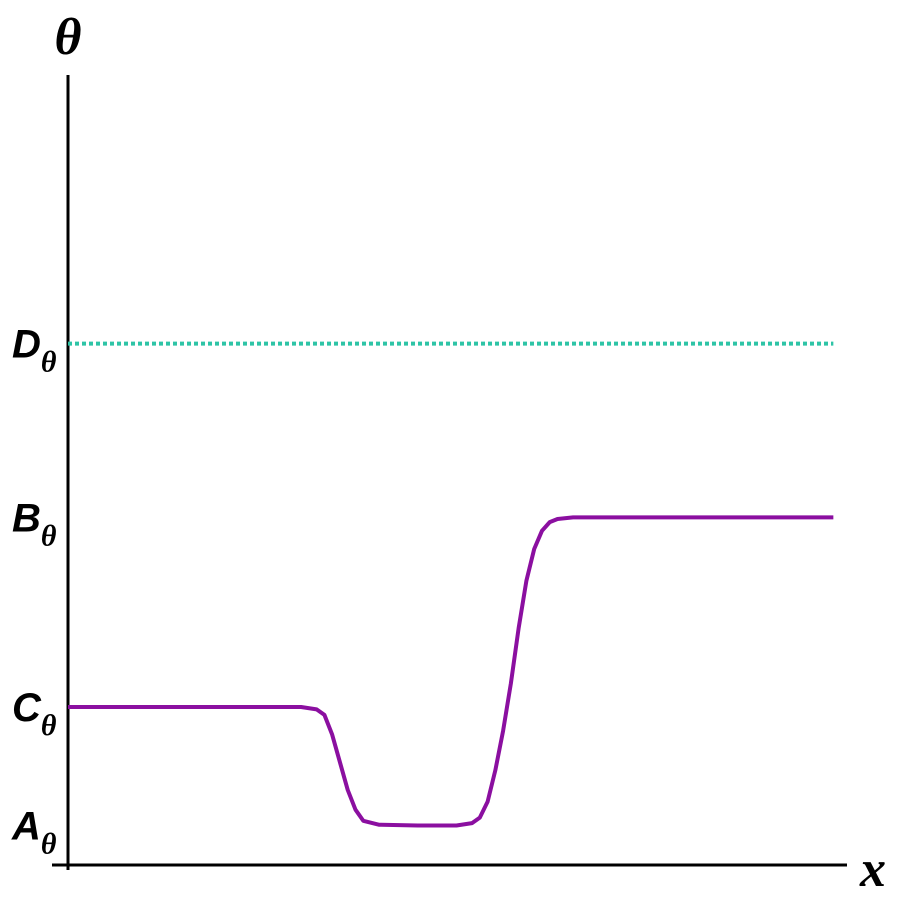 This screenshot has width=900, height=900. Describe the element at coordinates (872, 869) in the screenshot. I see `x-axis-label: x` at that location.